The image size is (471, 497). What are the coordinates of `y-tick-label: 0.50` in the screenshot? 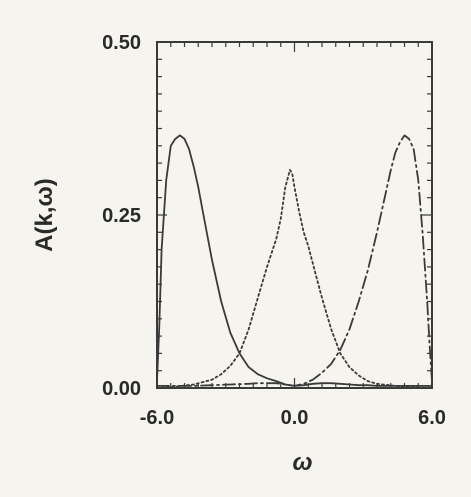 It's located at (121, 43).